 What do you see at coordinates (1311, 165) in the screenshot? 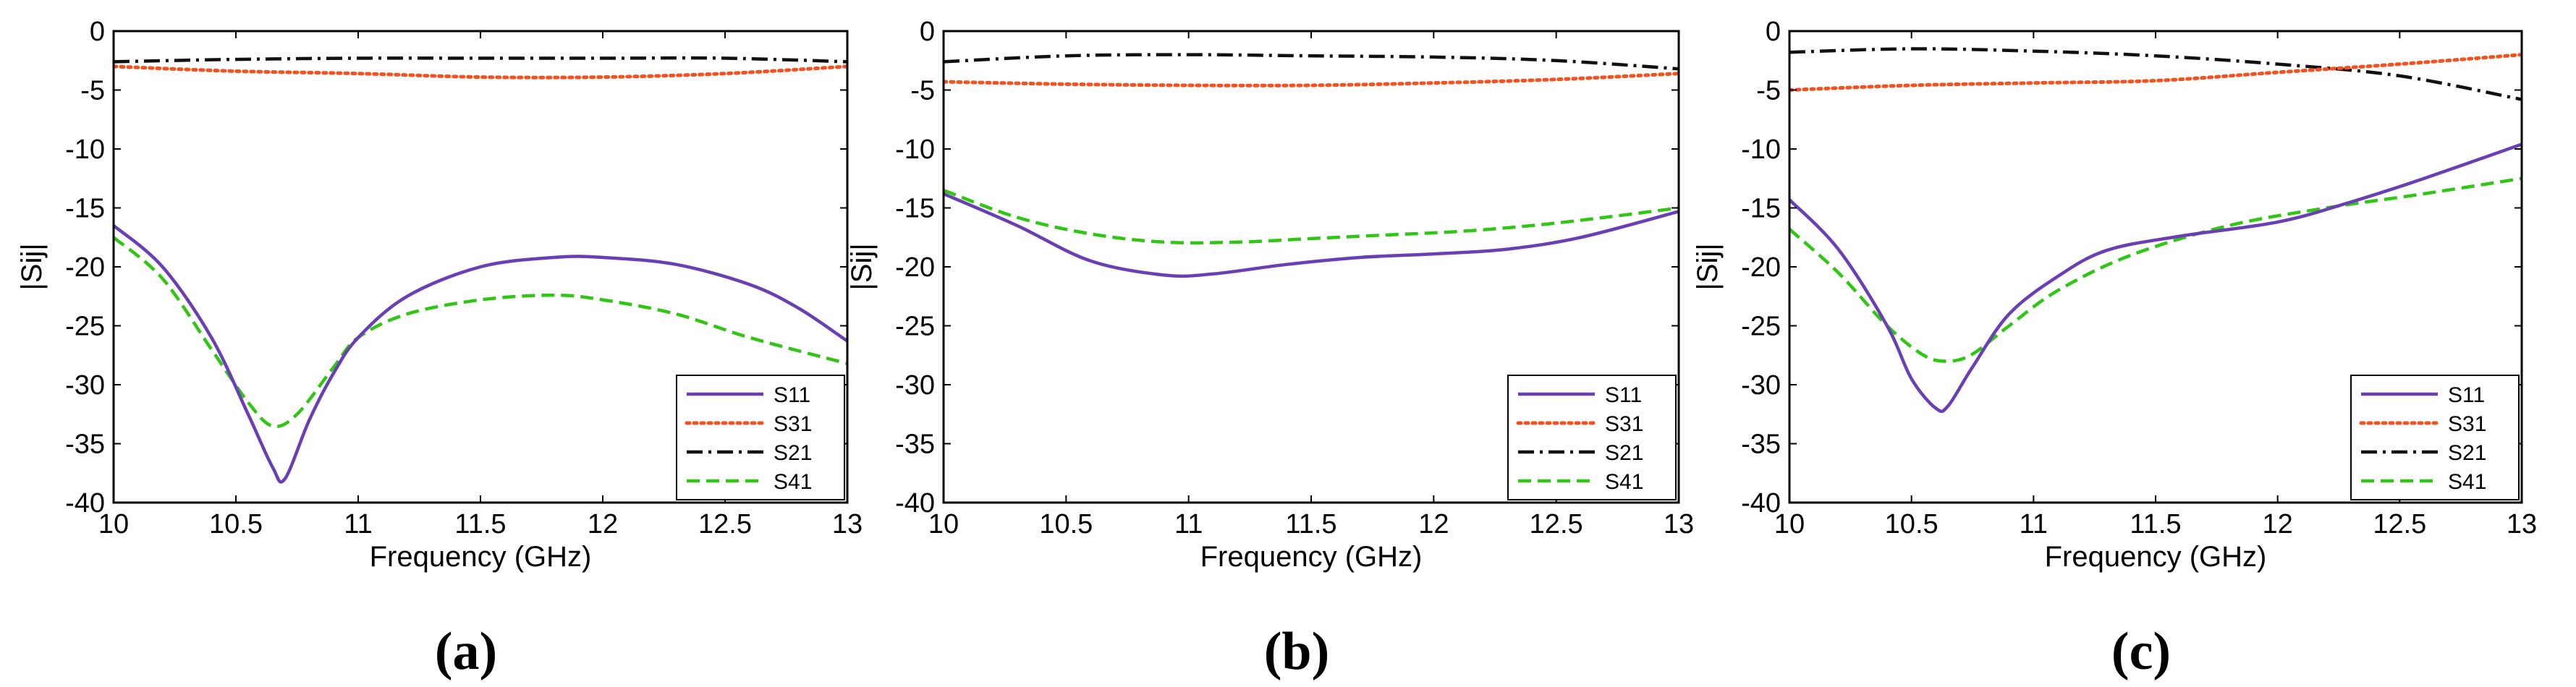
I see `series-group` at bounding box center [1311, 165].